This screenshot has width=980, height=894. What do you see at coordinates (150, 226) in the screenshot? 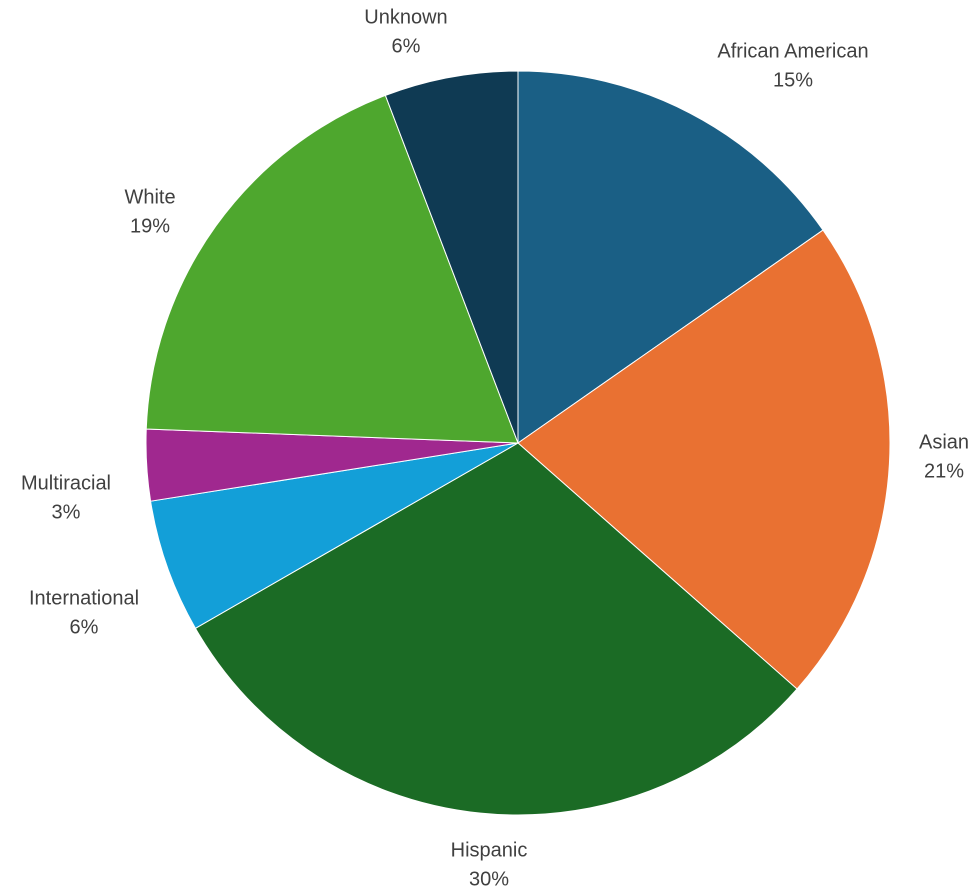
I see `slice-percent-white: 19%` at bounding box center [150, 226].